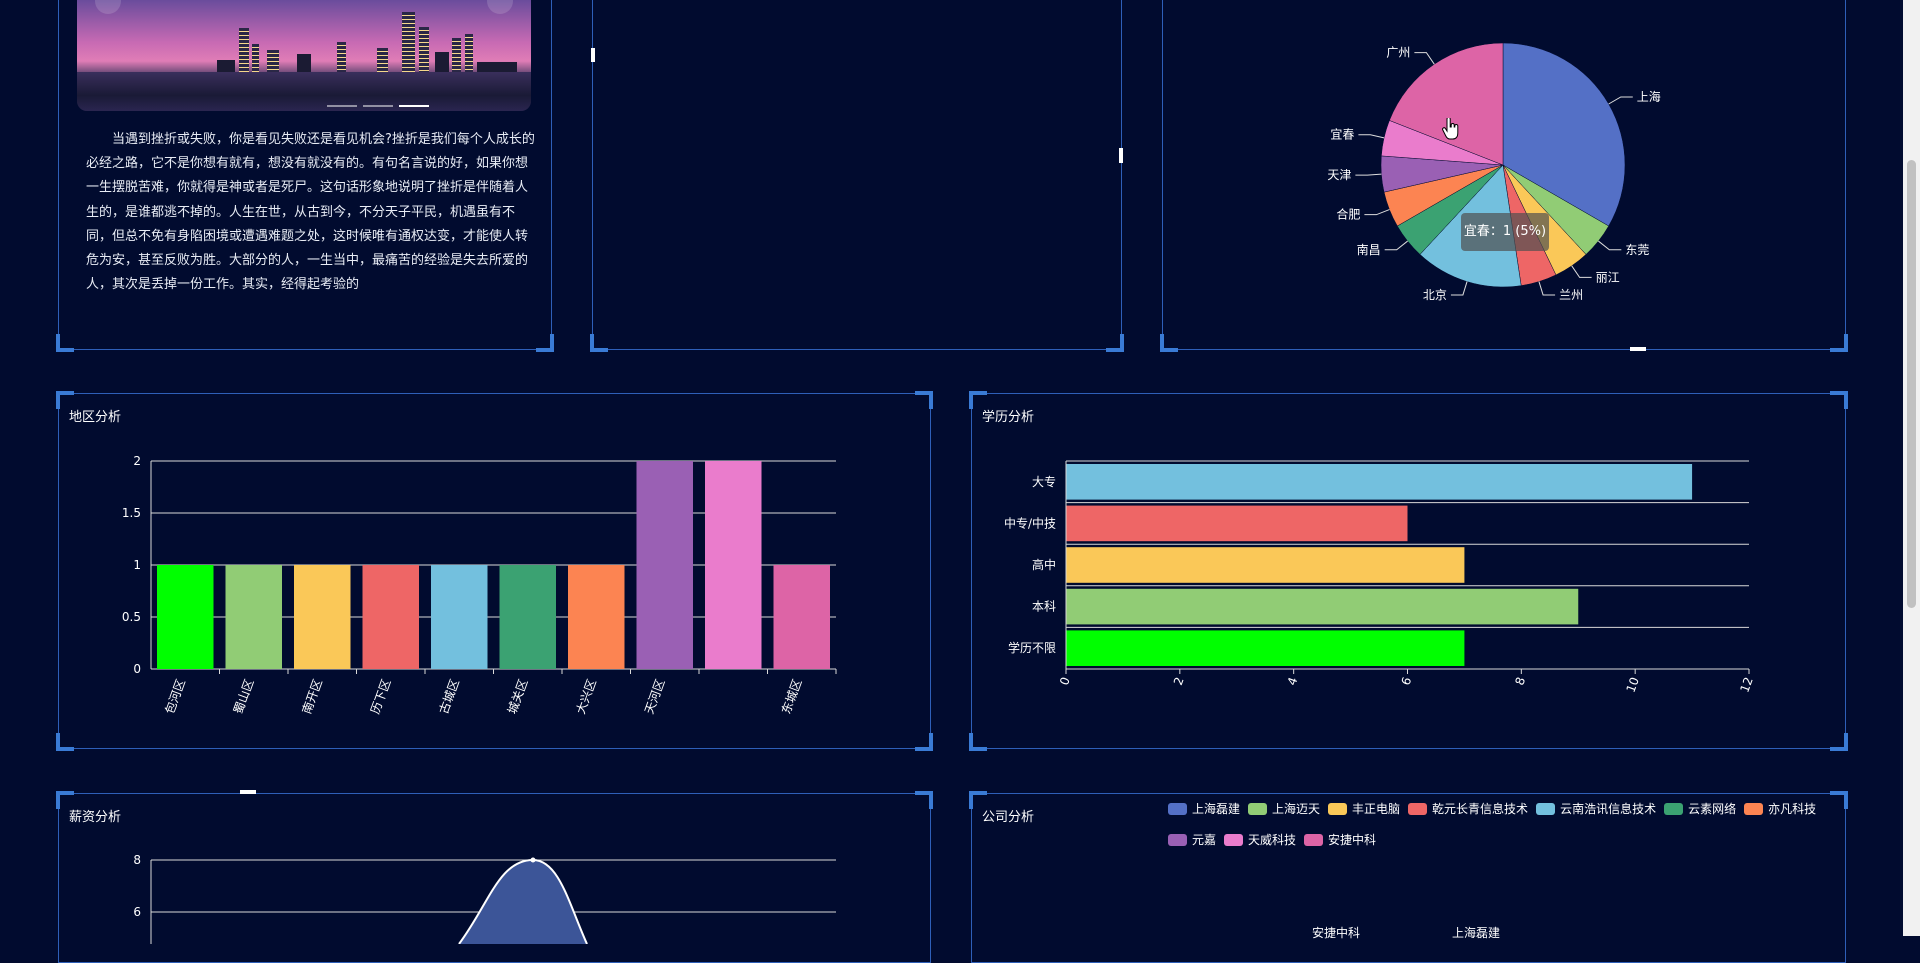 The width and height of the screenshot is (1920, 963). I want to click on carousel-next-button, so click(500, 7).